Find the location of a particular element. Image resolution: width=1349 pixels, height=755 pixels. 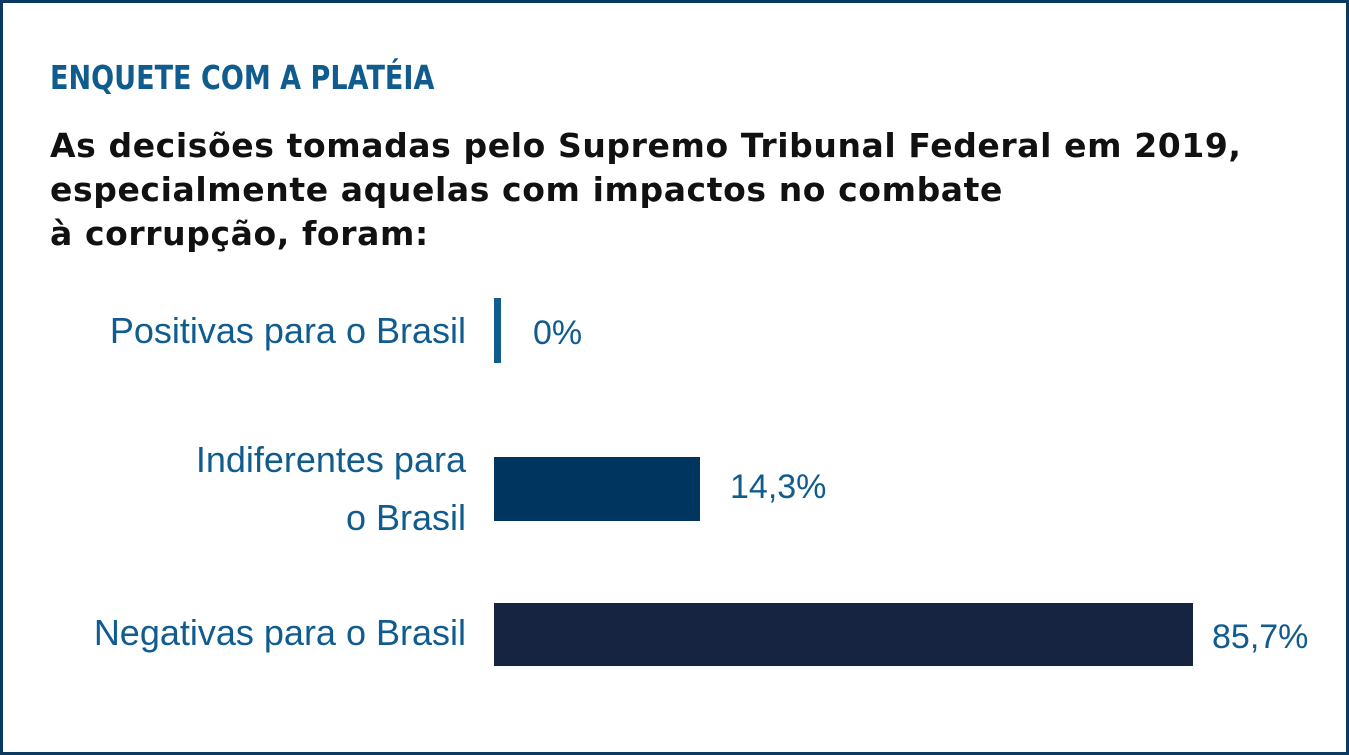

bar-positivas is located at coordinates (497, 330).